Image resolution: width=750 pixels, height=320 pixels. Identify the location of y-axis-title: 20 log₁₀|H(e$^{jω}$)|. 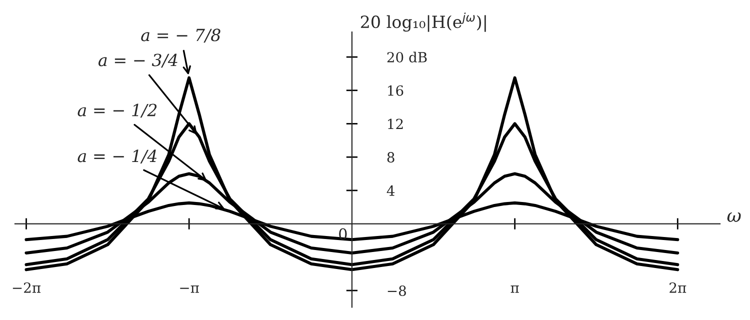
(423, 22).